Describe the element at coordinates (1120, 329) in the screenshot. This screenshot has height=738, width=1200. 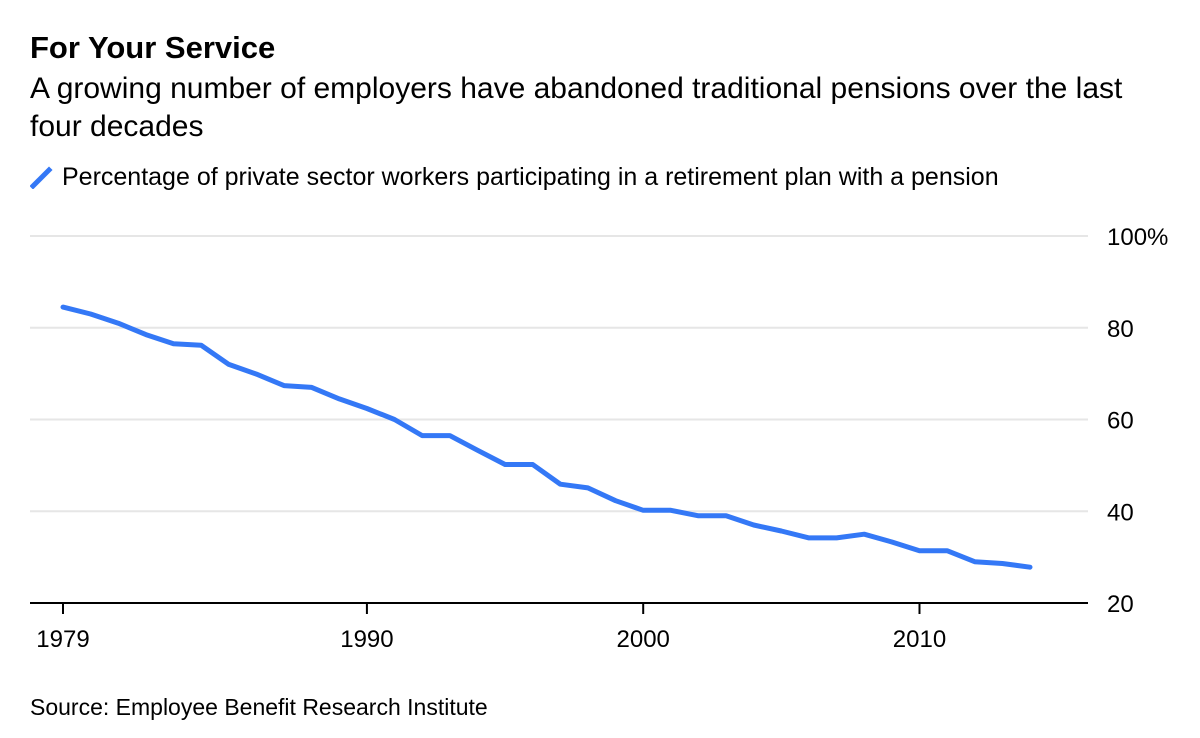
I see `y-tick-label: 80` at that location.